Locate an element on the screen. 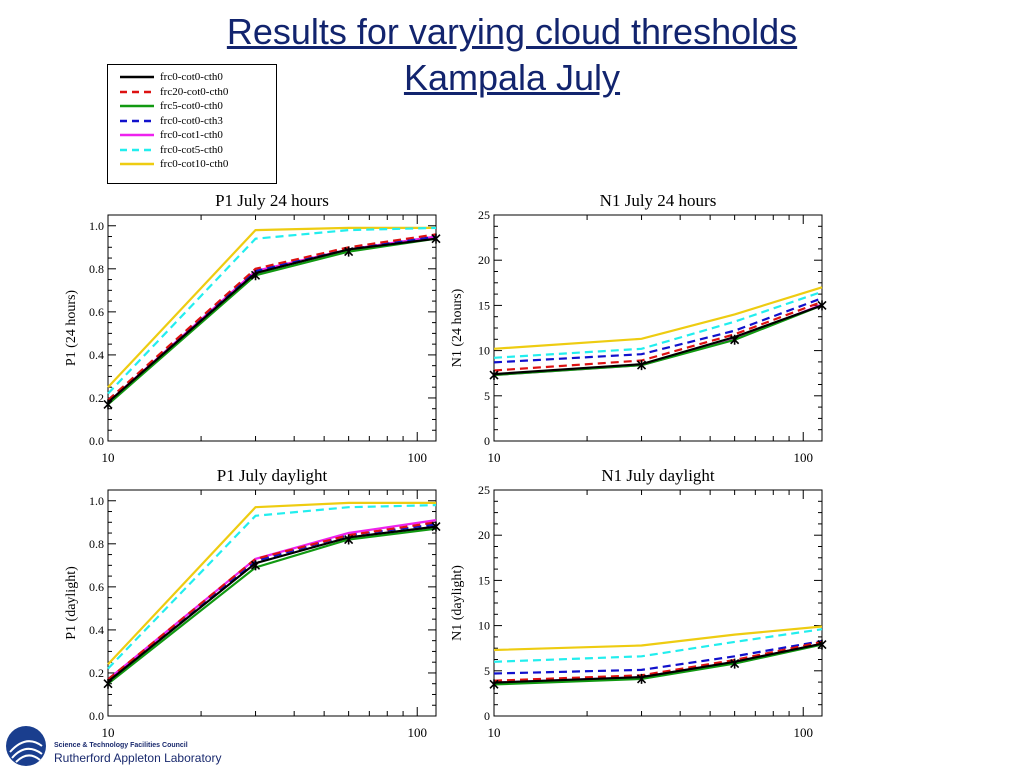  legend-item: frc0-cot0-cth3 is located at coordinates (192, 121).